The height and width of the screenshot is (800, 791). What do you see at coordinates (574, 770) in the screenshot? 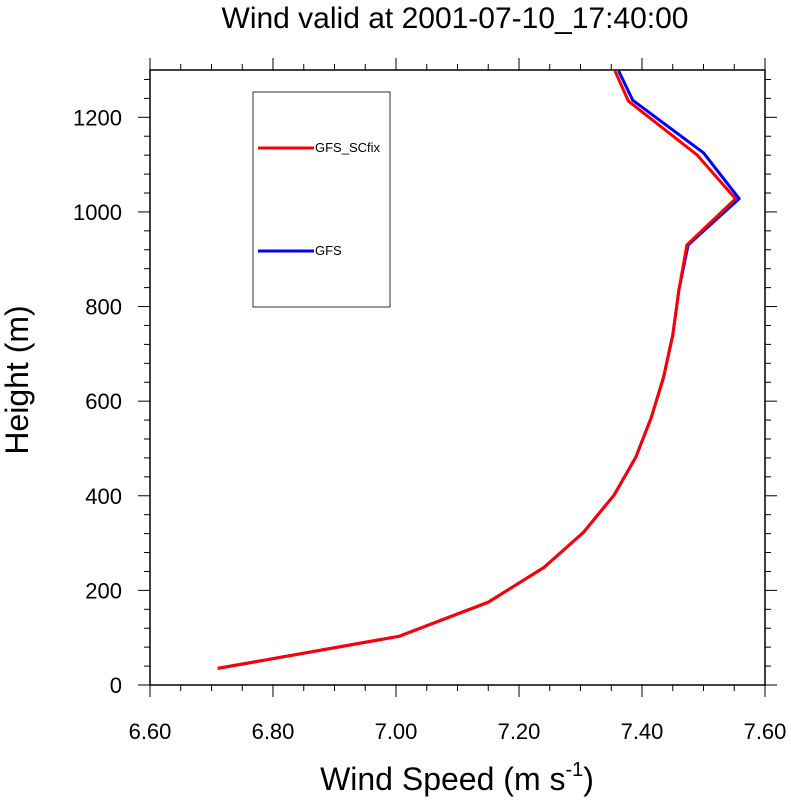
I see `x-axis-label-superscript: -1` at bounding box center [574, 770].